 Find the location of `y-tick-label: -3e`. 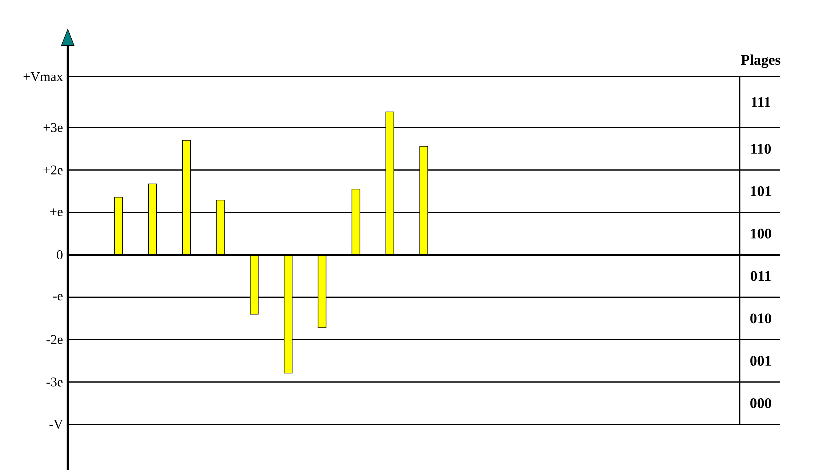

y-tick-label: -3e is located at coordinates (54, 382).